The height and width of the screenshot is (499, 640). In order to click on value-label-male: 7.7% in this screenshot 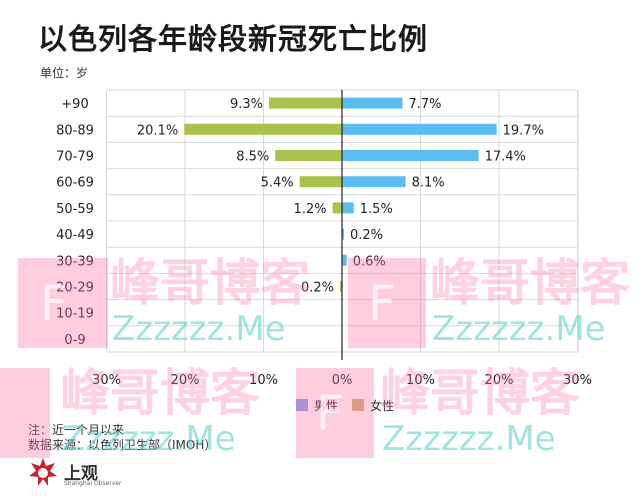, I will do `click(424, 104)`.